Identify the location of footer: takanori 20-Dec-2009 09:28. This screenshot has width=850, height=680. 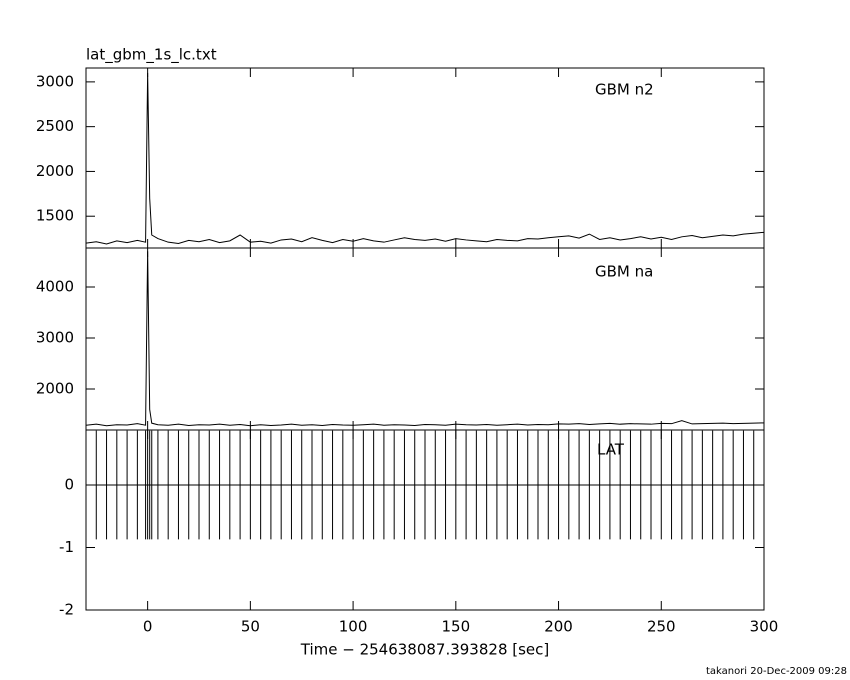
(776, 671).